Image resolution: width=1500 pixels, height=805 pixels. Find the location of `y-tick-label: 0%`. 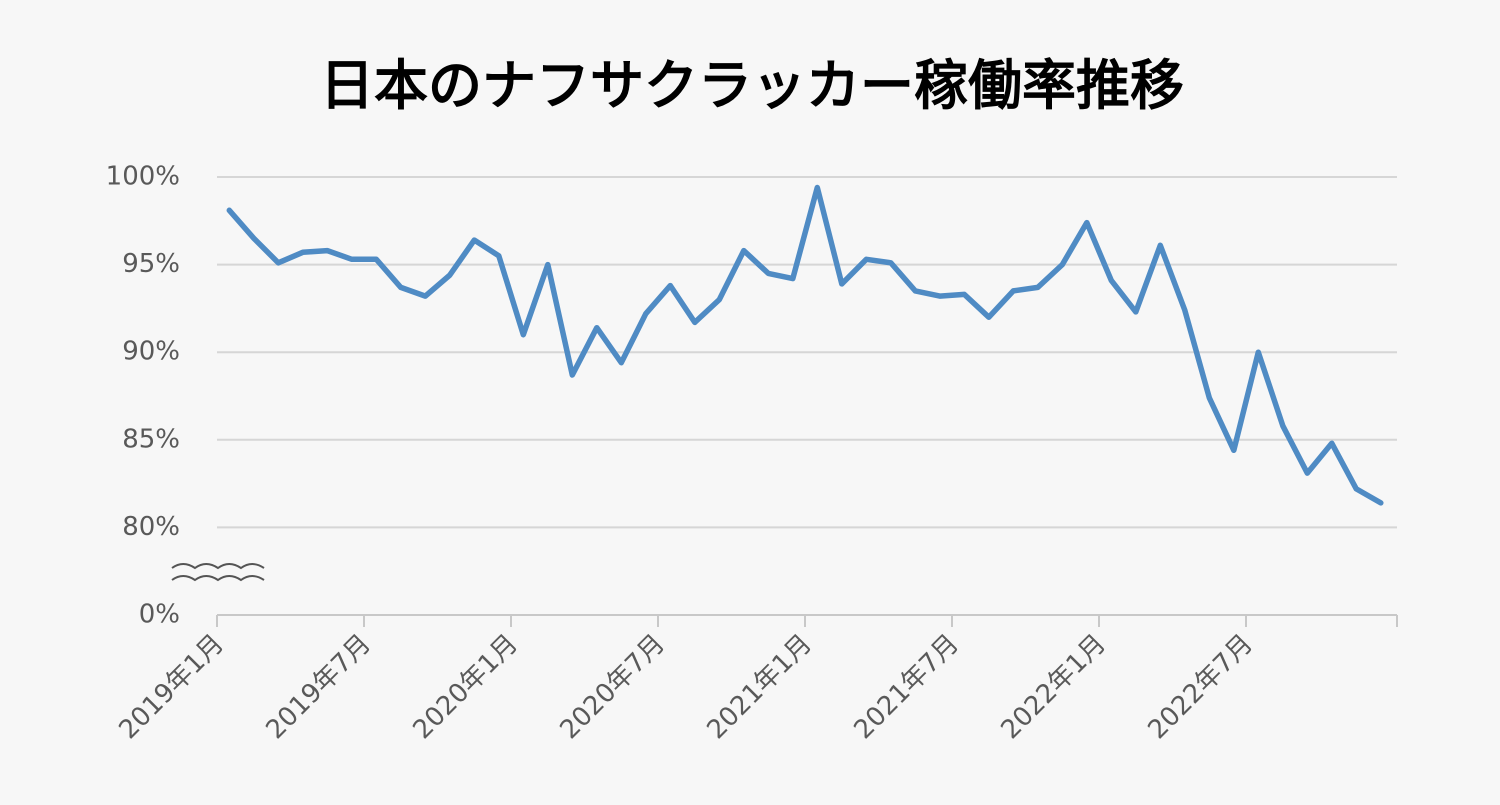

y-tick-label: 0% is located at coordinates (159, 615).